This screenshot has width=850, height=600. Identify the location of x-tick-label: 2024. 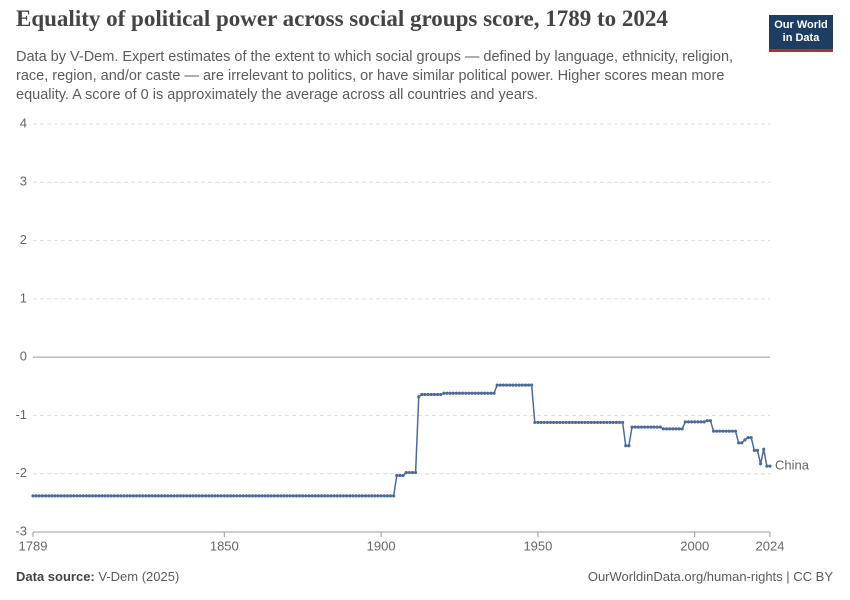
(770, 545).